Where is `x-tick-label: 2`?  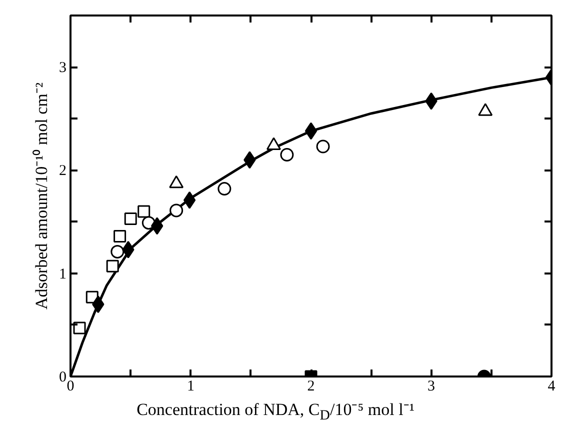
x-tick-label: 2 is located at coordinates (311, 386).